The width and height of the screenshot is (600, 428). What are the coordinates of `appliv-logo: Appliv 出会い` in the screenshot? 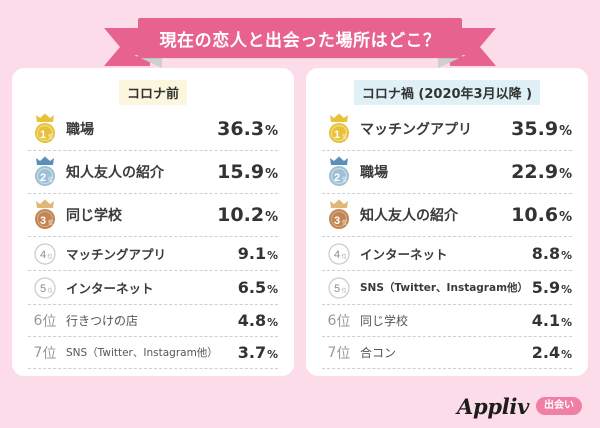 It's located at (519, 406).